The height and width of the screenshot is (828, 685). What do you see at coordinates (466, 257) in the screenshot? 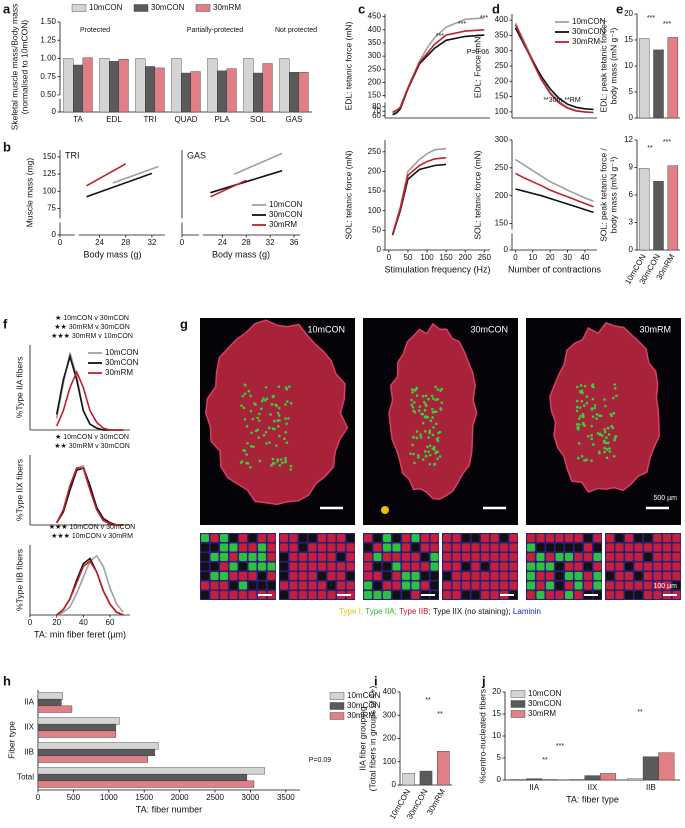
I see `x-tick-label: 200` at bounding box center [466, 257].